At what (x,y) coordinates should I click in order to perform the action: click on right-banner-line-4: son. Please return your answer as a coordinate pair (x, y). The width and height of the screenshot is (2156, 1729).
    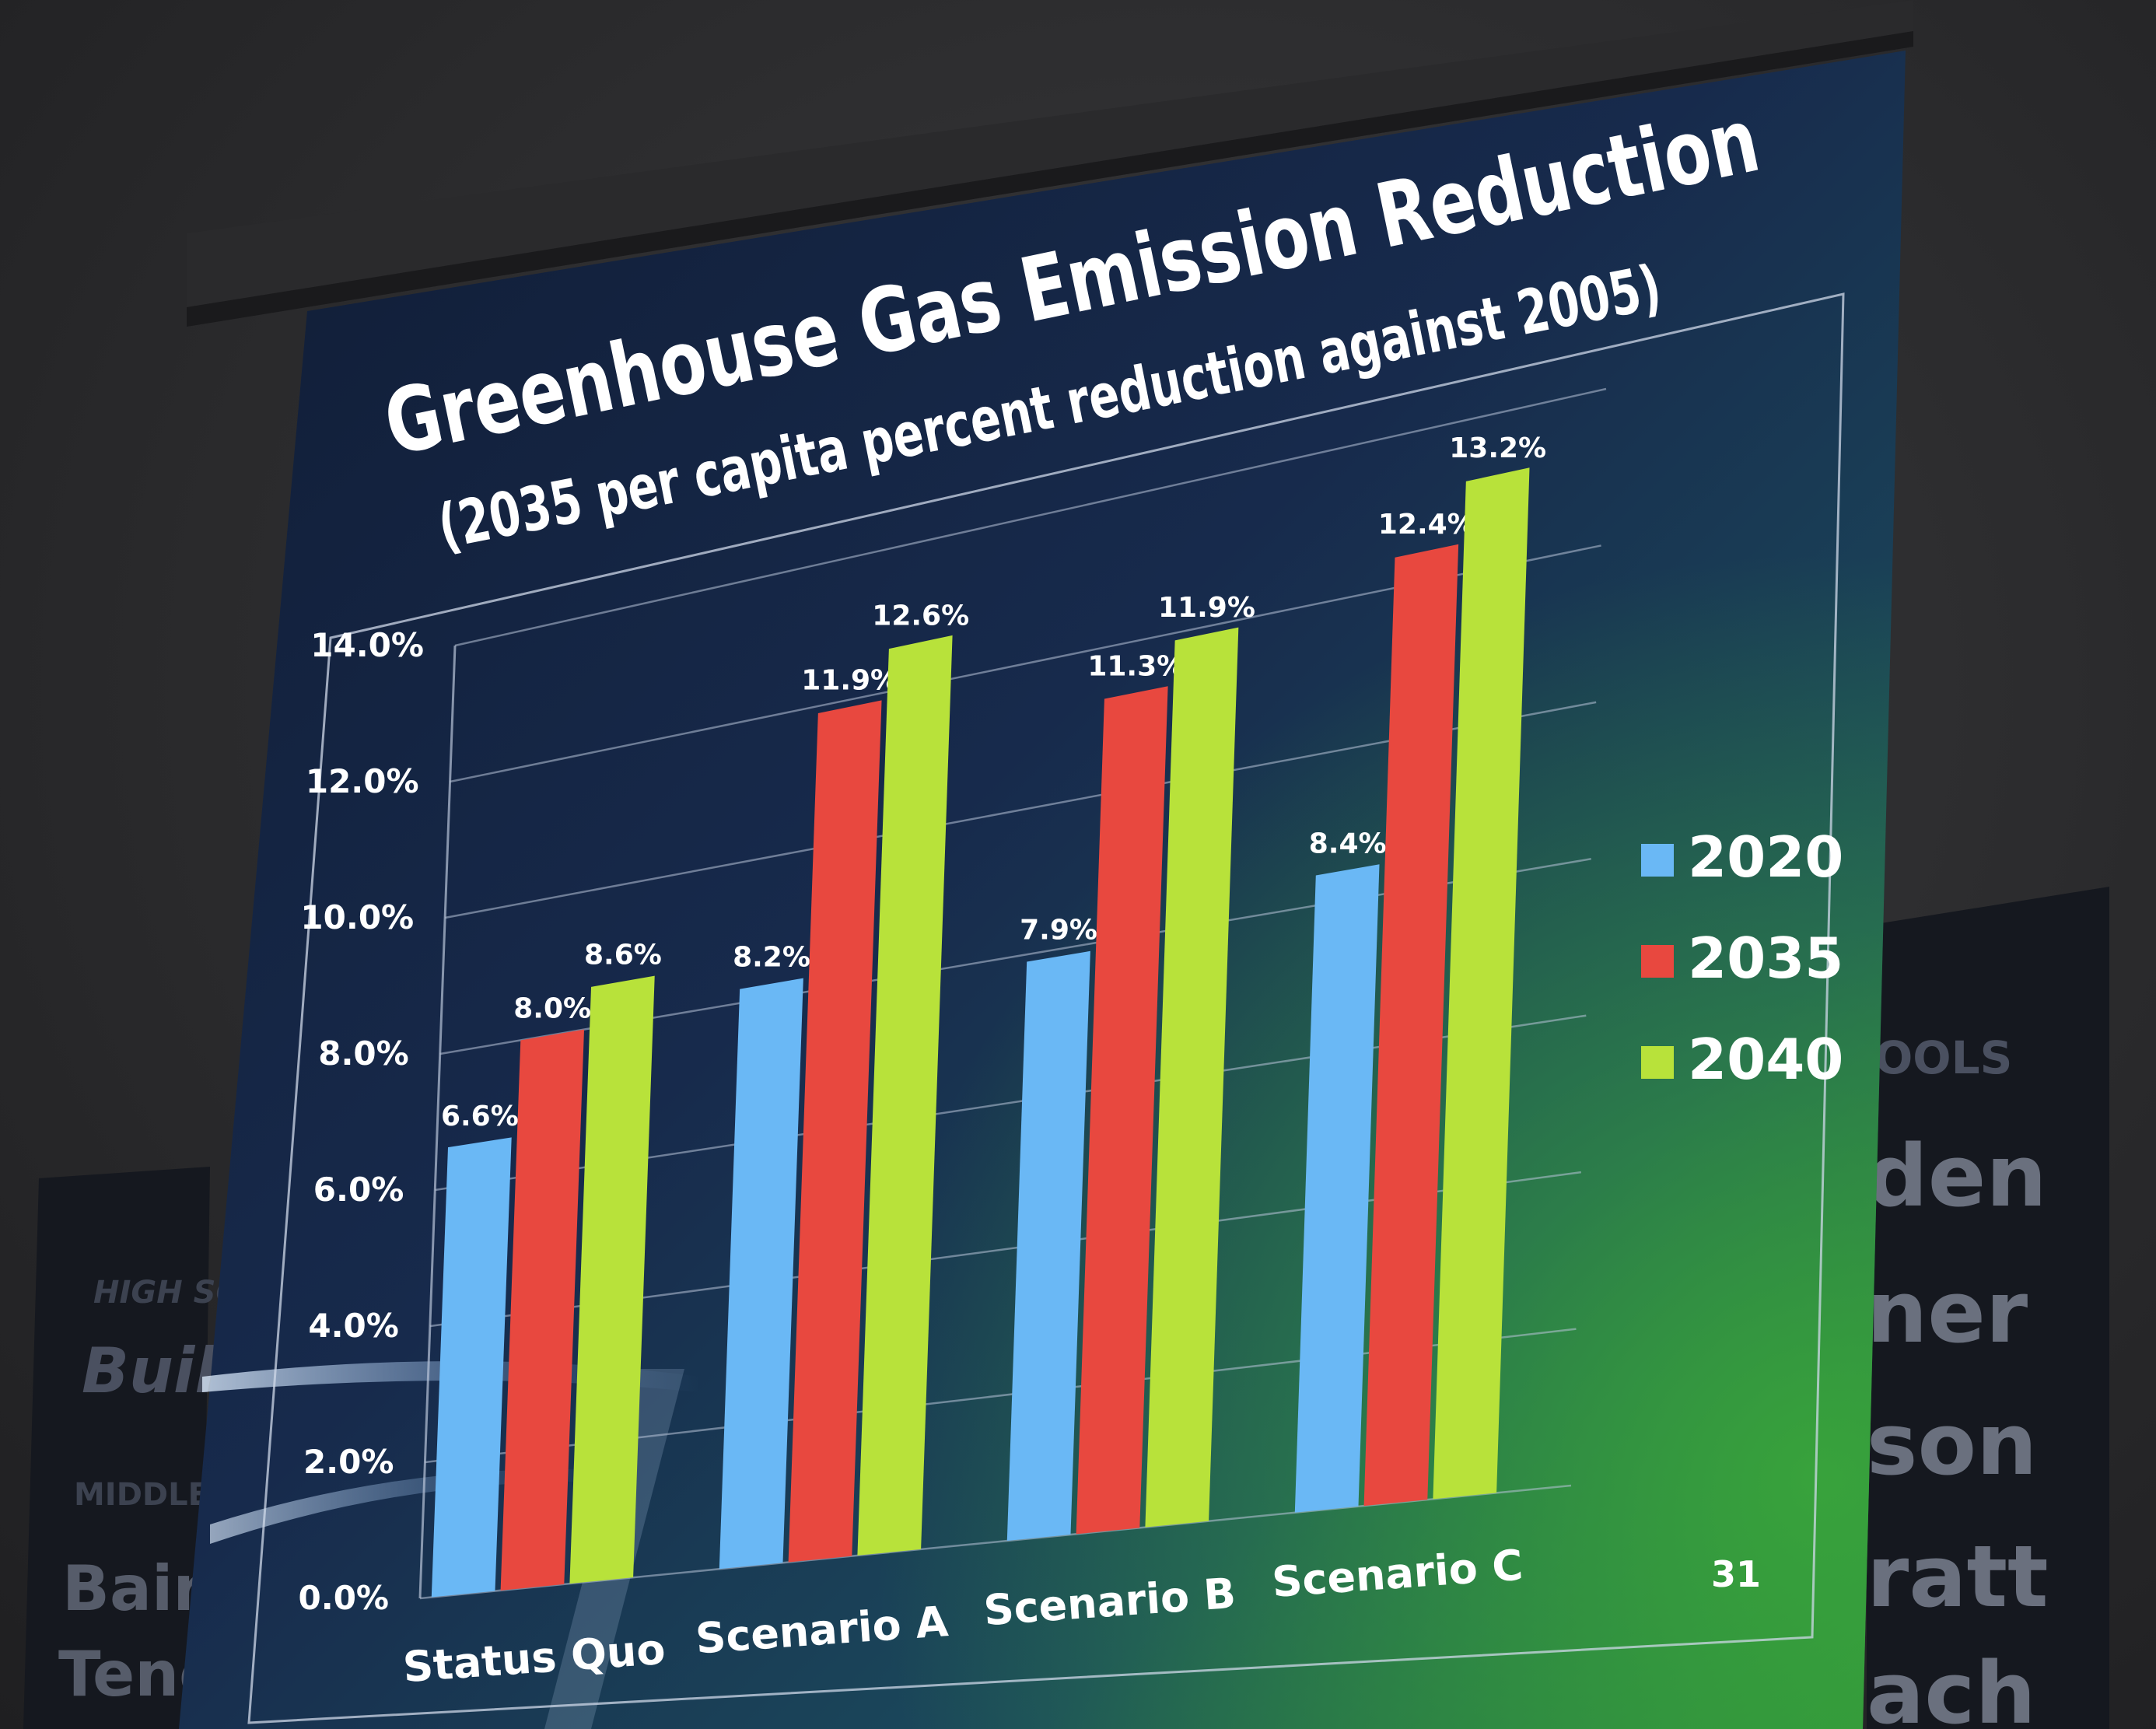
    Looking at the image, I should click on (1952, 1444).